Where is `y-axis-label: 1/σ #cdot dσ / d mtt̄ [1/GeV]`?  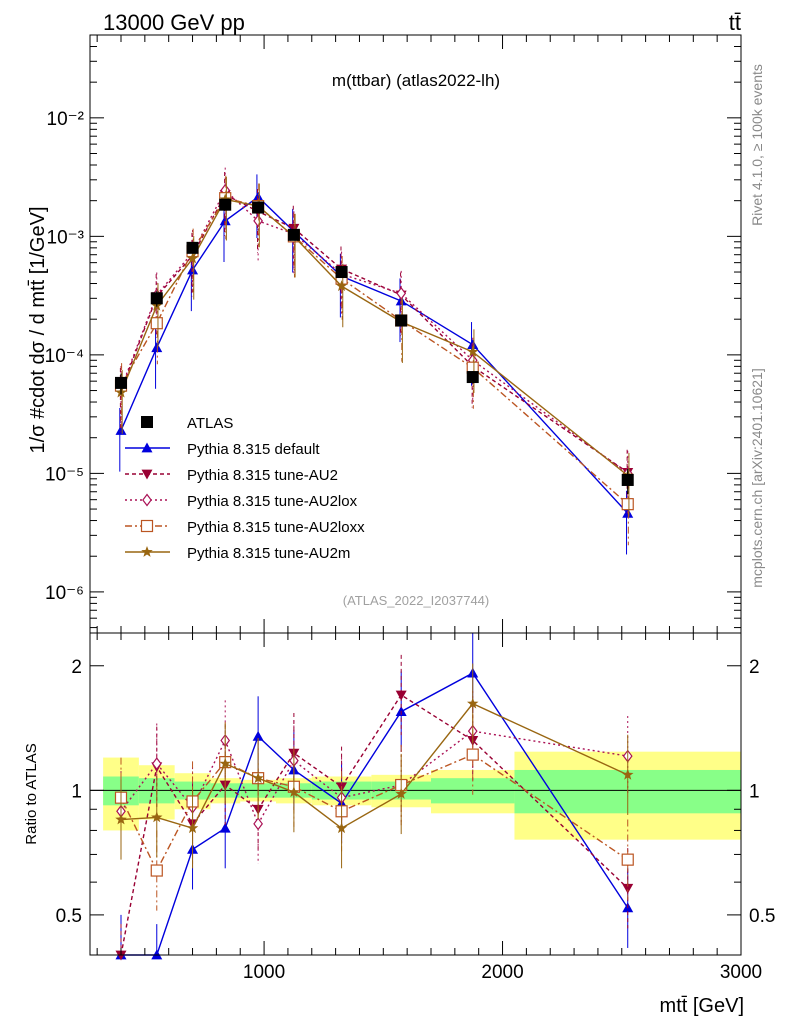 y-axis-label: 1/σ #cdot dσ / d mtt̄ [1/GeV] is located at coordinates (38, 329).